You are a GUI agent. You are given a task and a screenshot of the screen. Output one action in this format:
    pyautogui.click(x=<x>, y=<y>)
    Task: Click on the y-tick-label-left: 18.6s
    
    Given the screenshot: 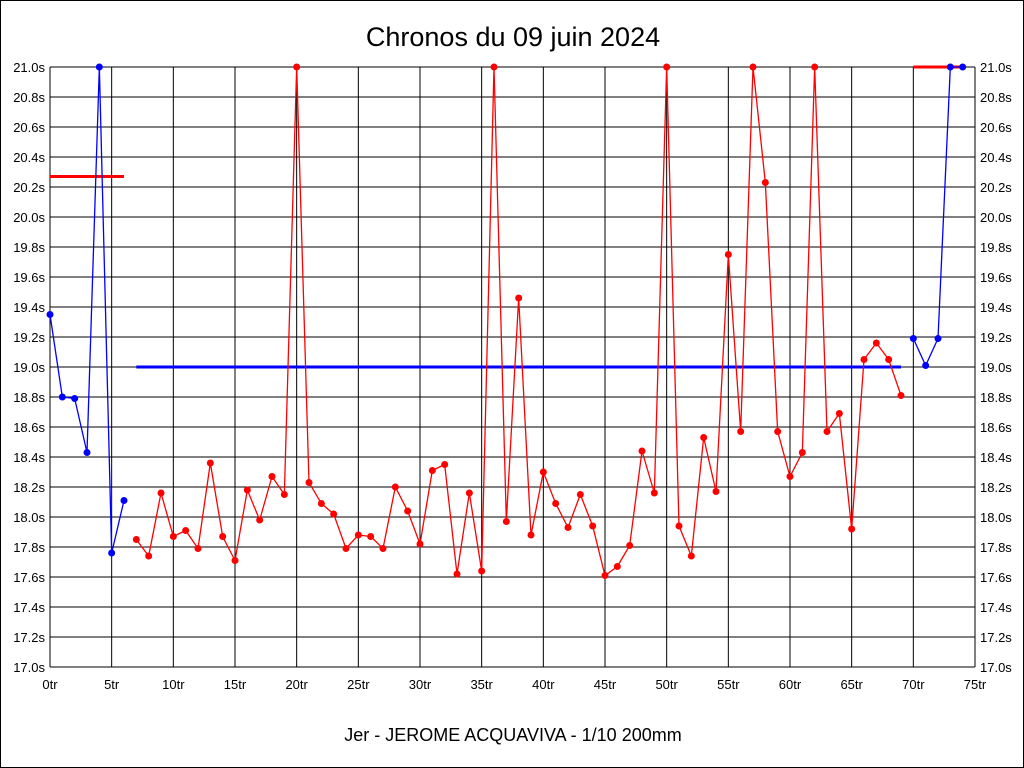 What is the action you would take?
    pyautogui.click(x=29, y=427)
    